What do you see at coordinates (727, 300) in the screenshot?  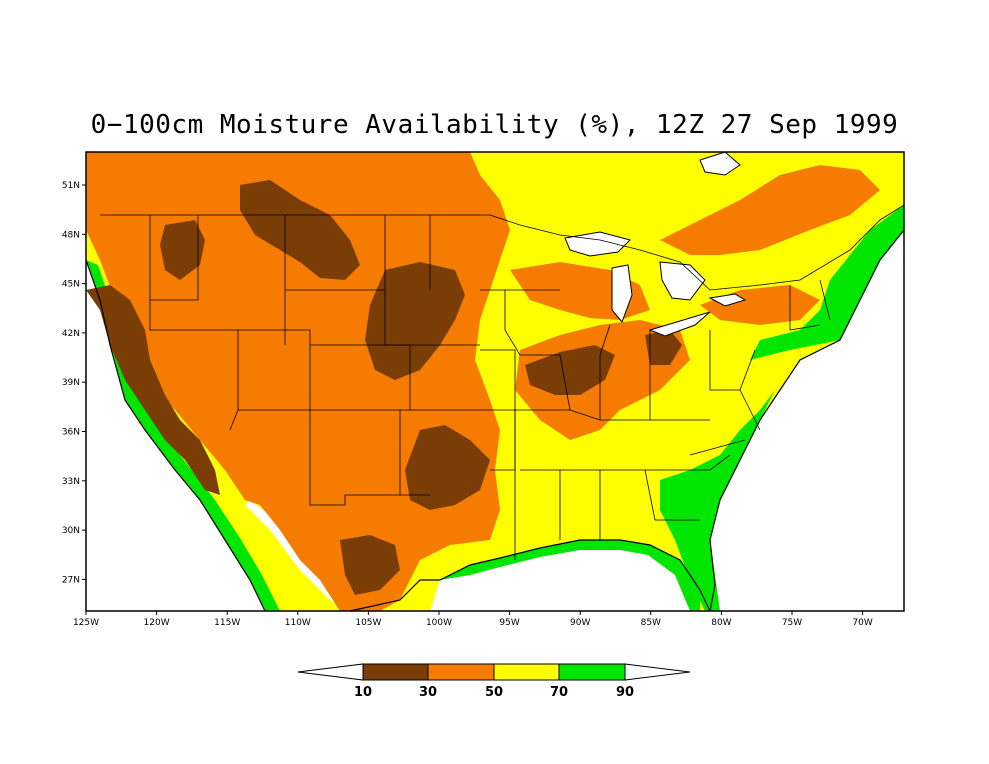 I see `lake-ontario` at bounding box center [727, 300].